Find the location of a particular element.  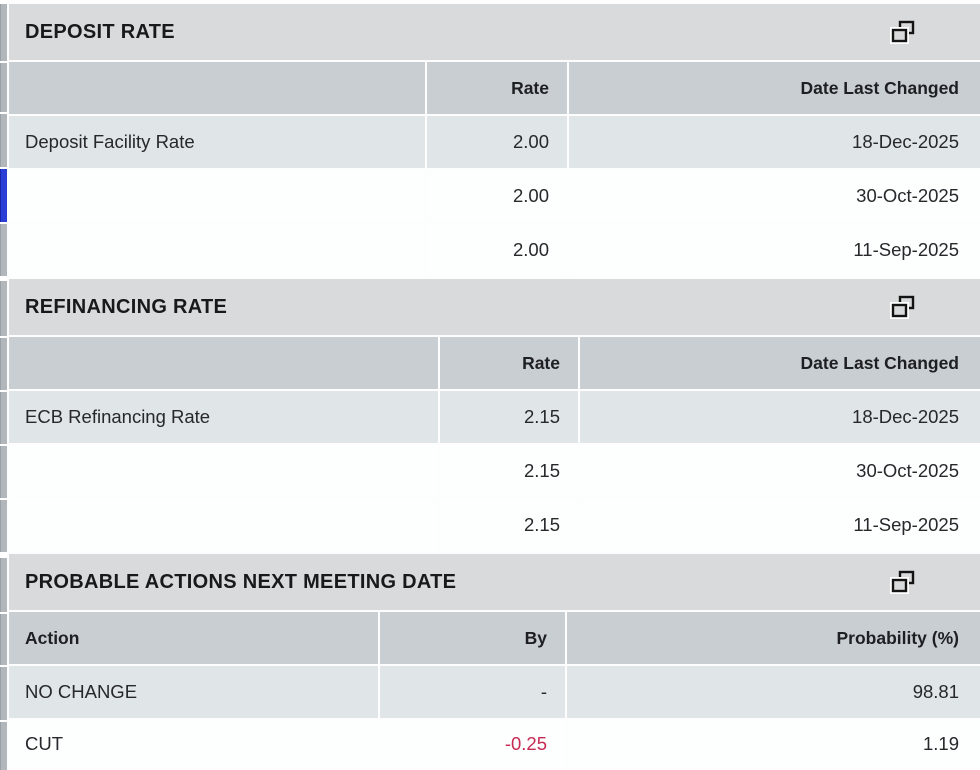

row-label: Deposit Facility Rate is located at coordinates (217, 142).